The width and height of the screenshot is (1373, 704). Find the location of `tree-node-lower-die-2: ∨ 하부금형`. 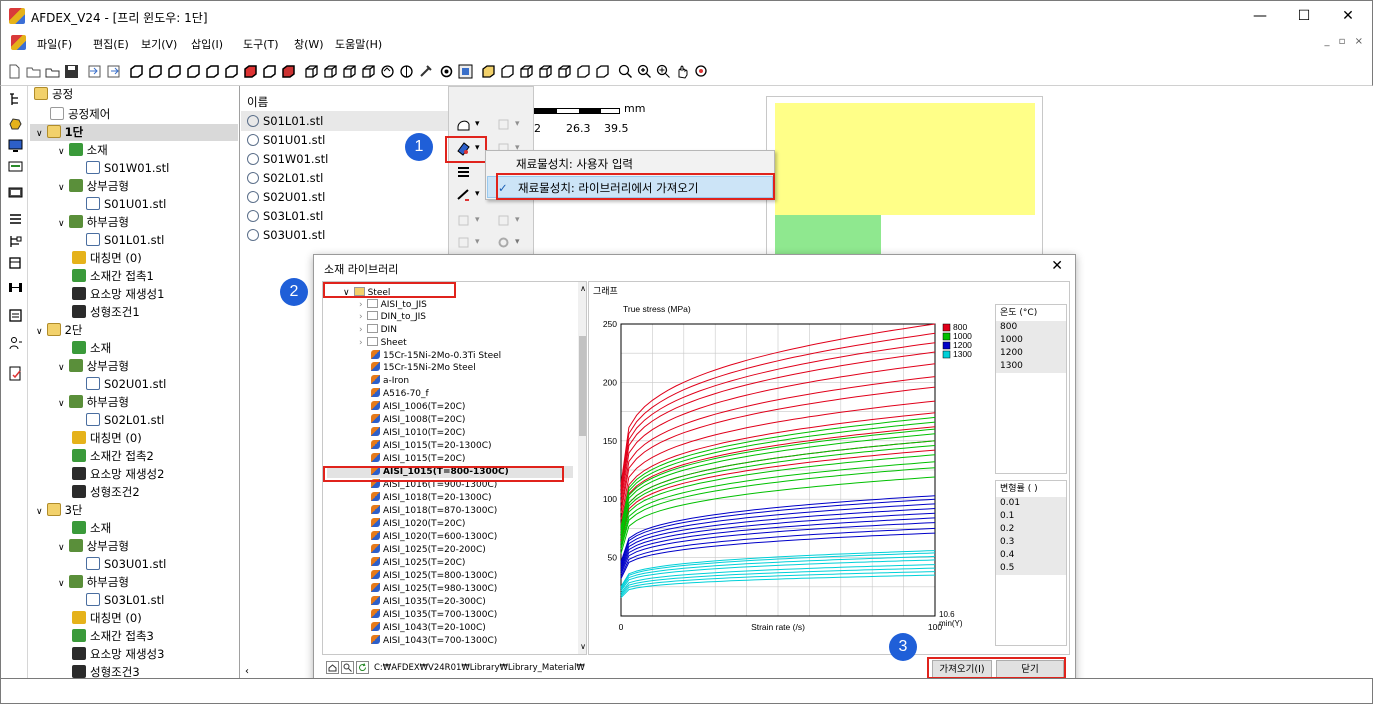

tree-node-lower-die-2: ∨ 하부금형 is located at coordinates (93, 402).